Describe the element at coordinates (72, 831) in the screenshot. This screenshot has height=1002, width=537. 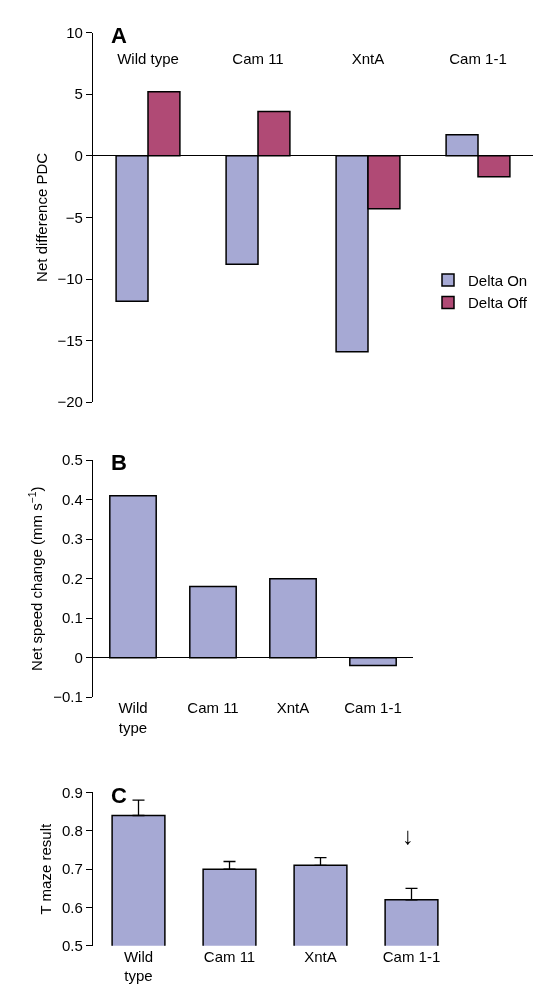
I see `y-tick-label: 0.8` at that location.